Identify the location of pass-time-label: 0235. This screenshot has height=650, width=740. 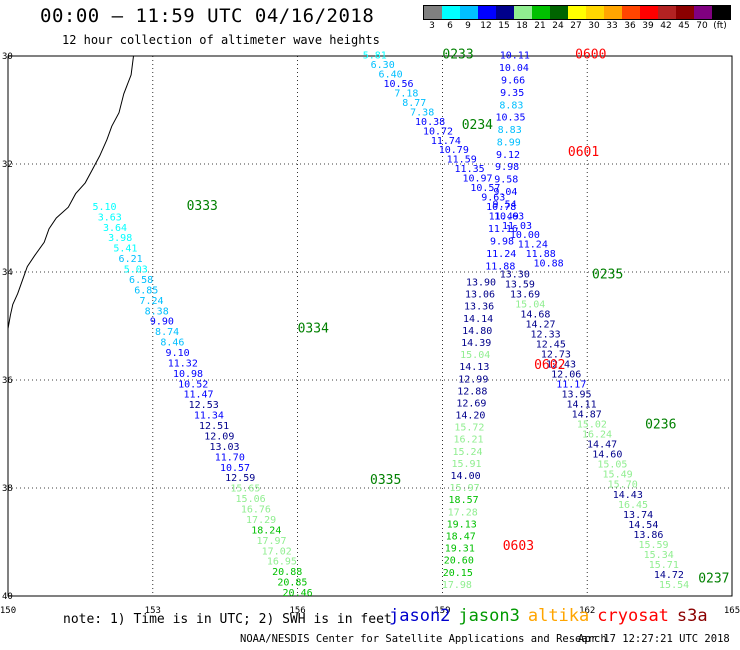
(607, 274).